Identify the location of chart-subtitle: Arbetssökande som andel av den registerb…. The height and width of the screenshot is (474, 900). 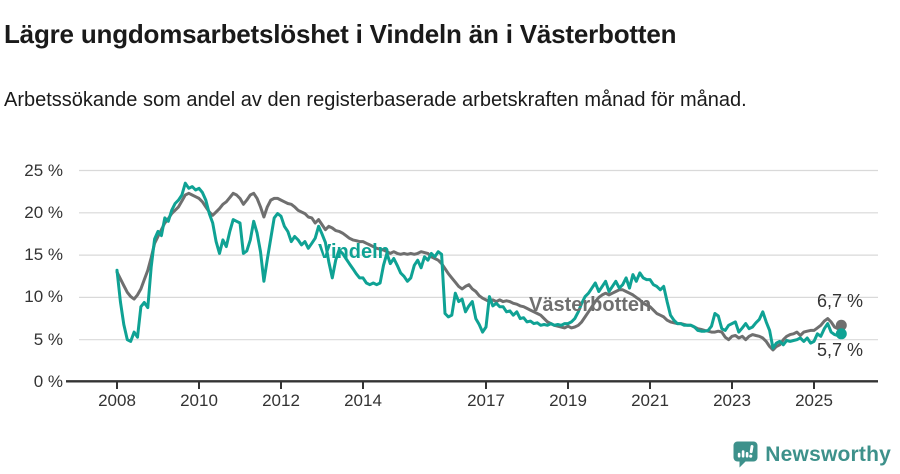
(375, 100).